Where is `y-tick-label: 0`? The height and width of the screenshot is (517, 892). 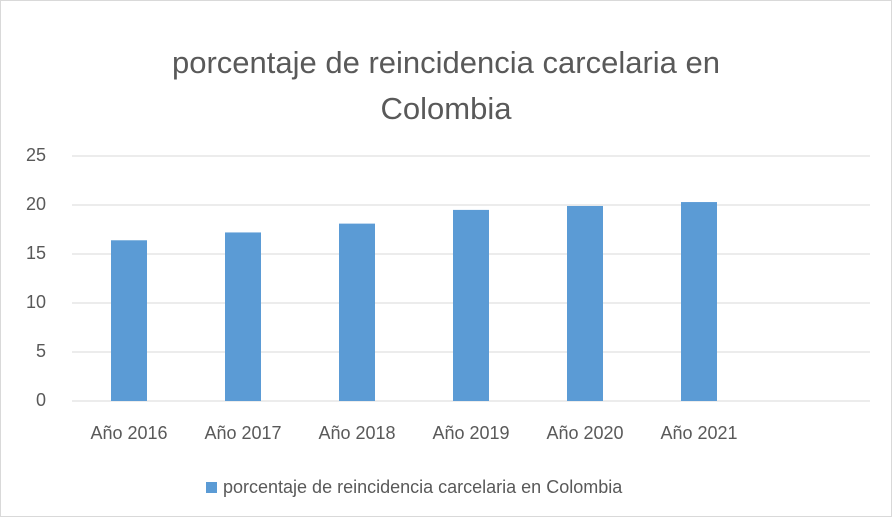
y-tick-label: 0 is located at coordinates (41, 400).